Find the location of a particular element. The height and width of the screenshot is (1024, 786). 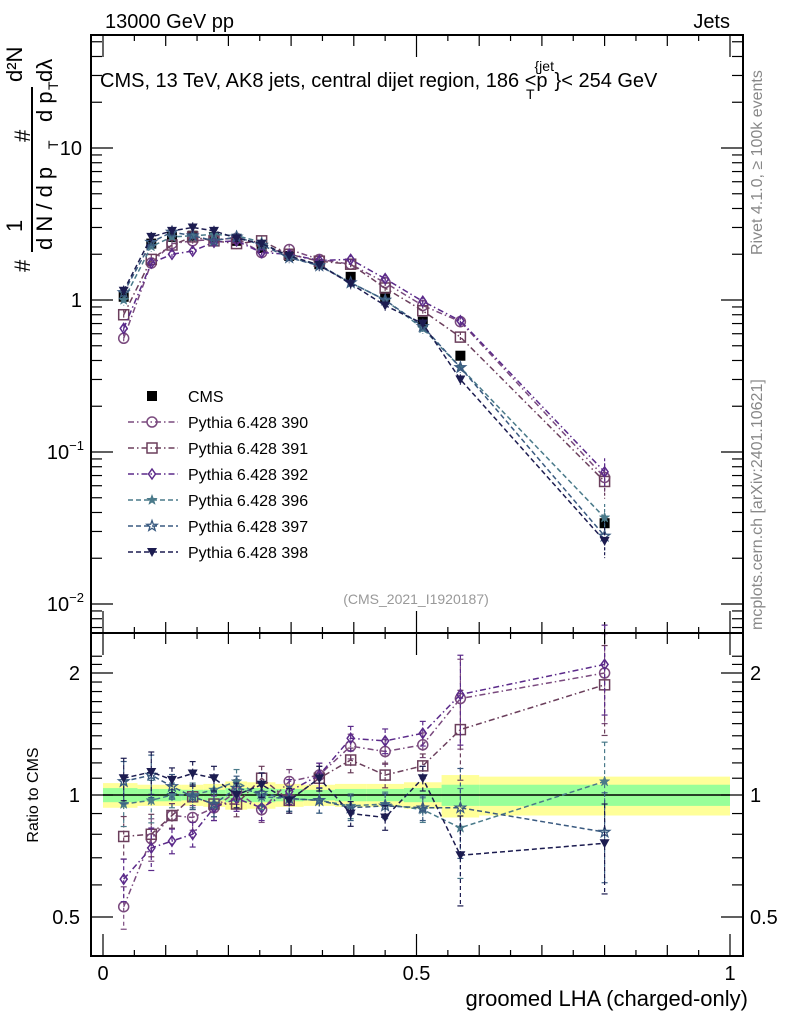

title-subscript: T is located at coordinates (530, 94).